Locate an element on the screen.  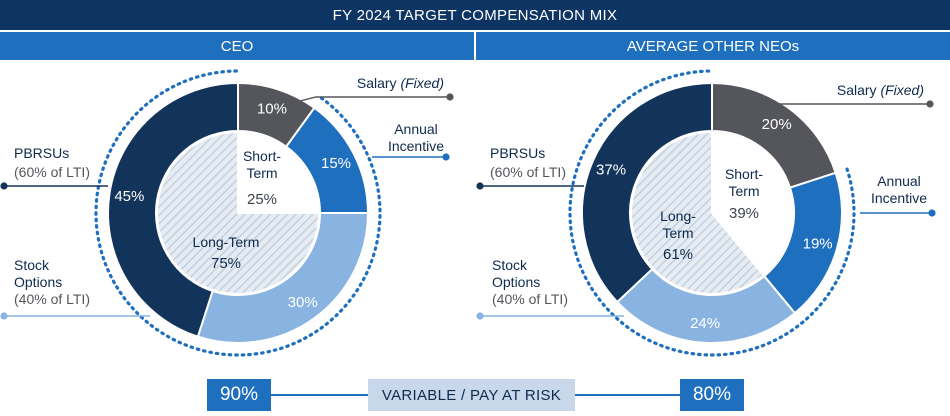
neo-variable-pay-value: 80% is located at coordinates (712, 395).